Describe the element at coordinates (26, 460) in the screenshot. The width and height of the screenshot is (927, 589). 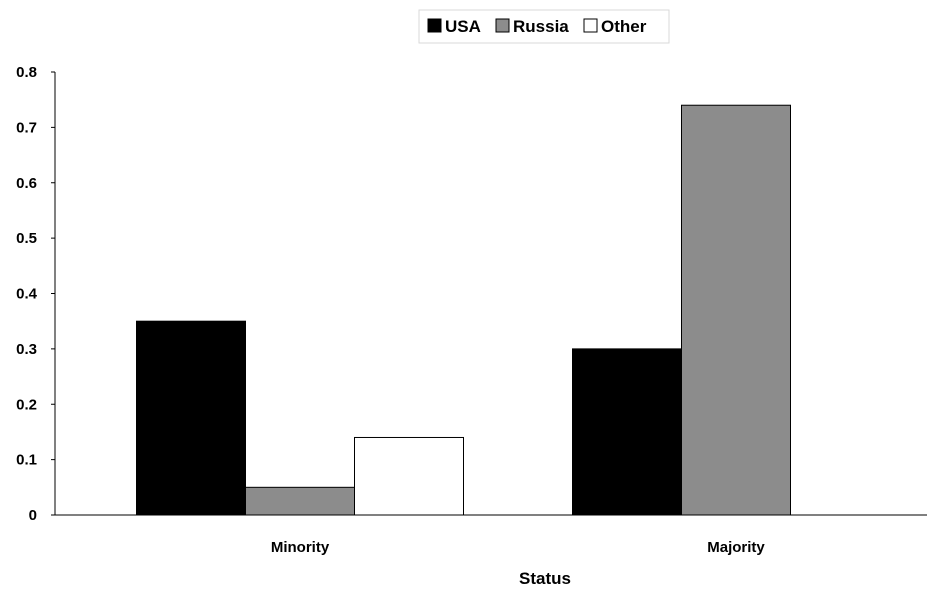
I see `y-tick-label: 0.1` at that location.